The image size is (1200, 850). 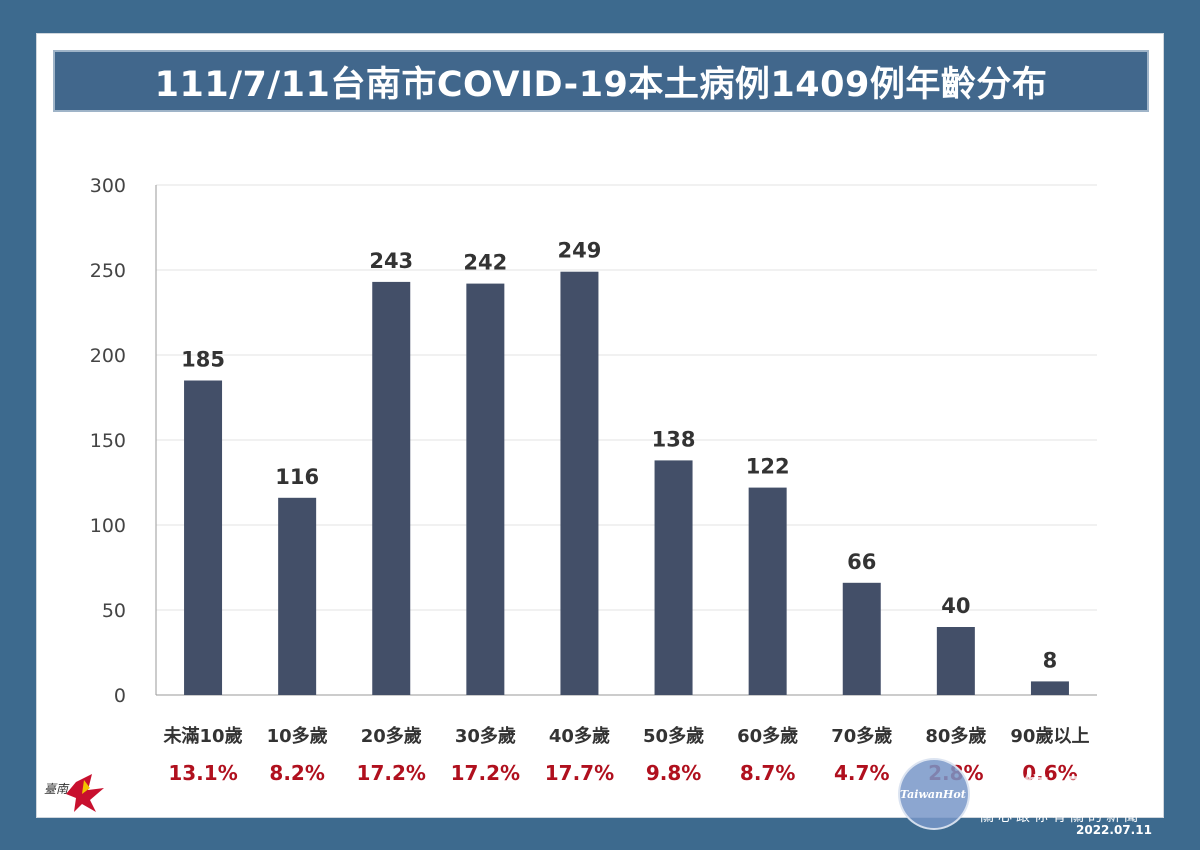 I want to click on data-label: 116, so click(x=297, y=477).